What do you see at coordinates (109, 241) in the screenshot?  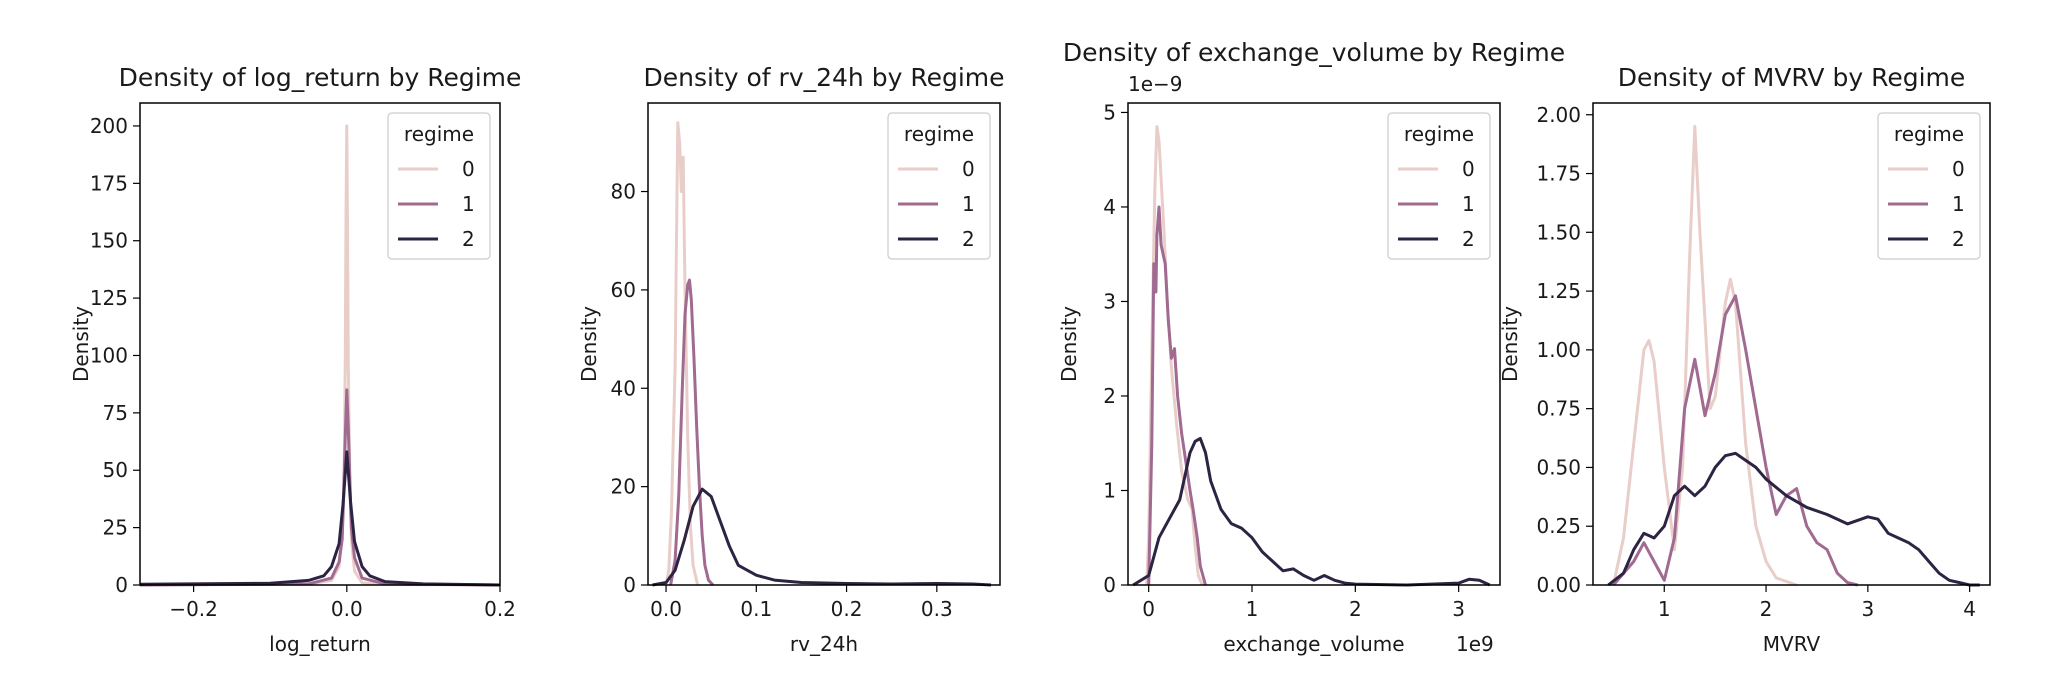 I see `y-tick-label: 150` at bounding box center [109, 241].